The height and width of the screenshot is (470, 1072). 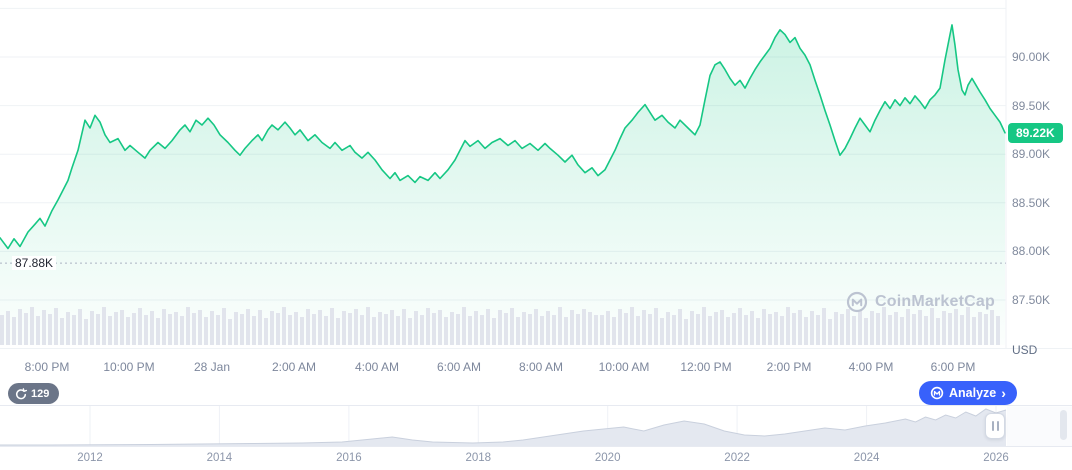 What do you see at coordinates (973, 393) in the screenshot?
I see `analyze-button-label: Analyze` at bounding box center [973, 393].